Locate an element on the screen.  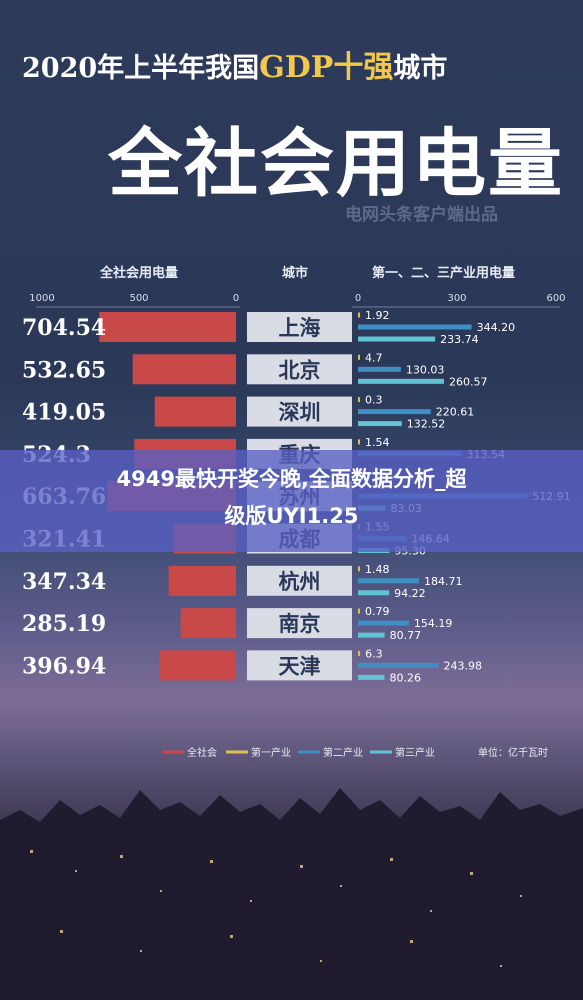
industry-value-label: 130.03 is located at coordinates (425, 369).